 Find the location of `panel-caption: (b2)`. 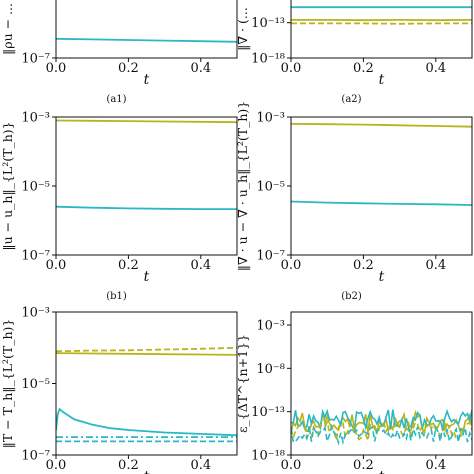

panel-caption: (b2) is located at coordinates (351, 296).